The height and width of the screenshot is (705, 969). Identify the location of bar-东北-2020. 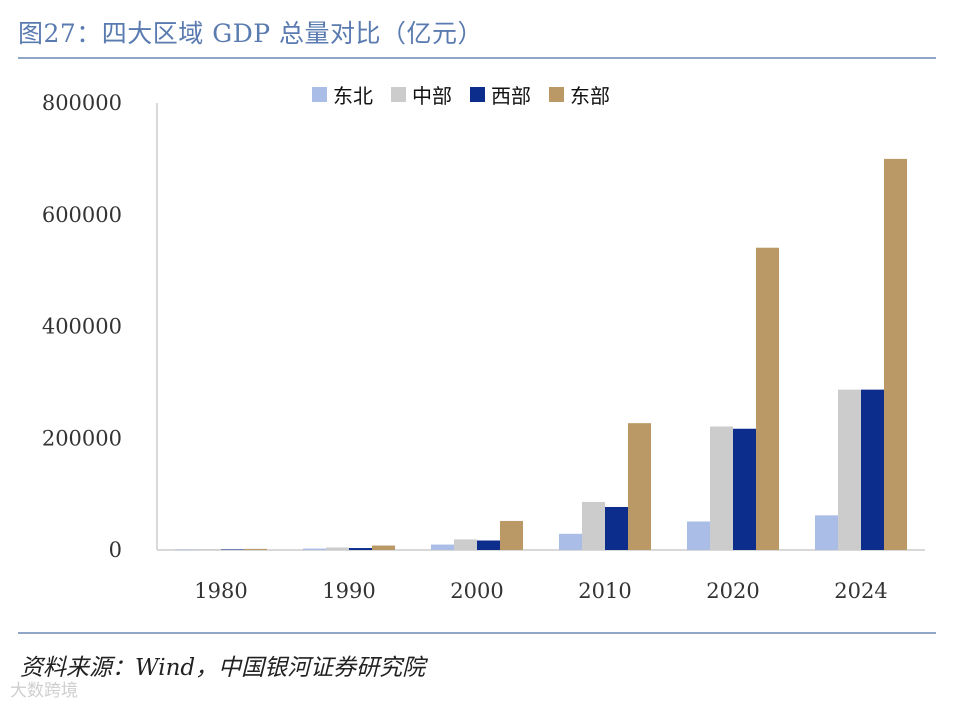
(698, 535).